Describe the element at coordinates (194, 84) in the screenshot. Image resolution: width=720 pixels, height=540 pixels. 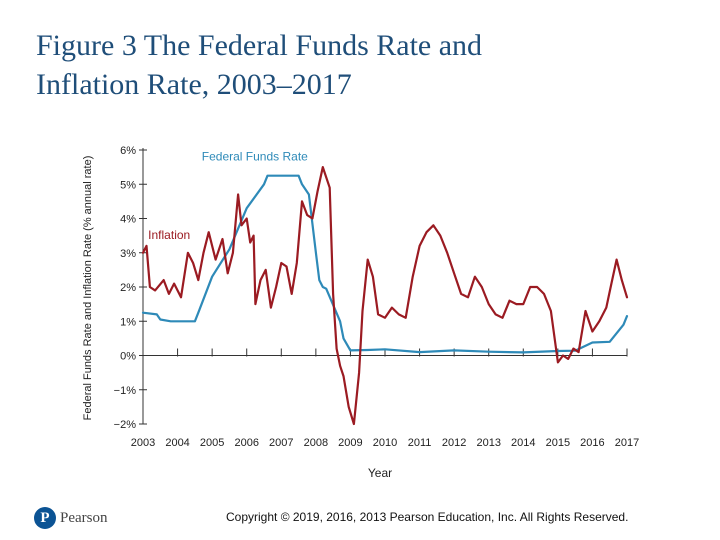
I see `slide-title-line-2: Inflation Rate, 2003–2017` at that location.